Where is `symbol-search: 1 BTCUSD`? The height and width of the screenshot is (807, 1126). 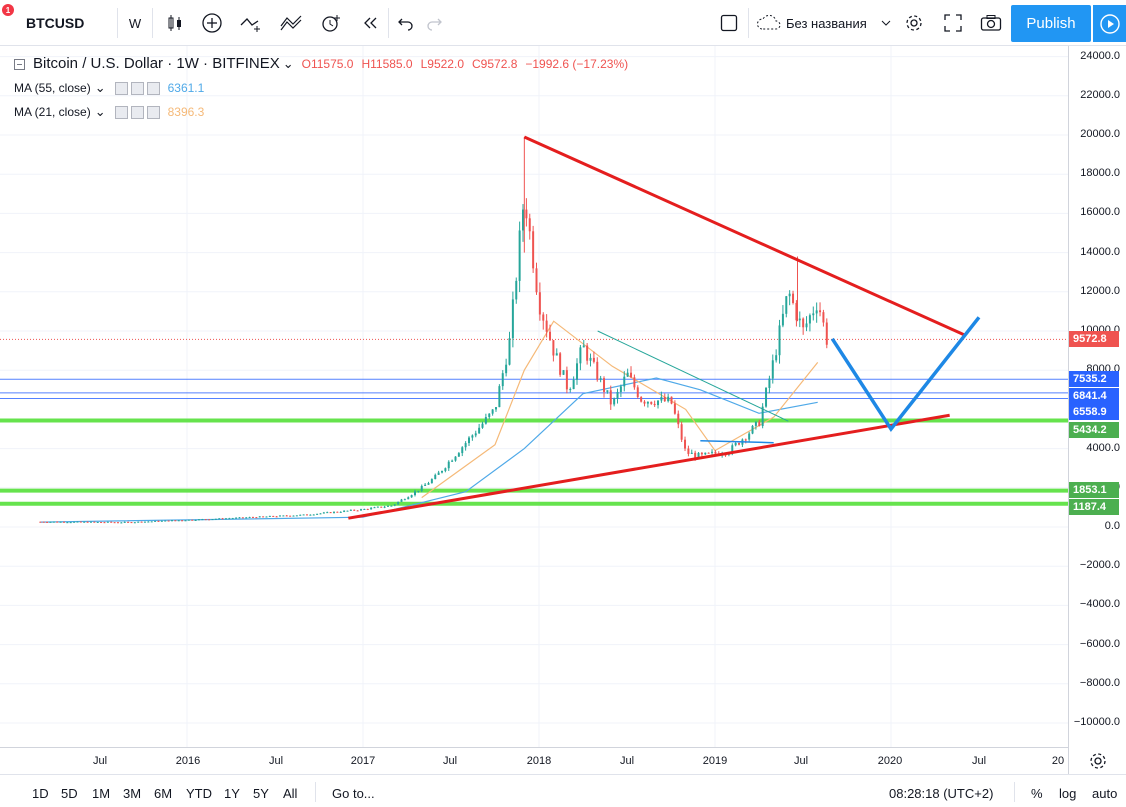 symbol-search: 1 BTCUSD is located at coordinates (59, 23).